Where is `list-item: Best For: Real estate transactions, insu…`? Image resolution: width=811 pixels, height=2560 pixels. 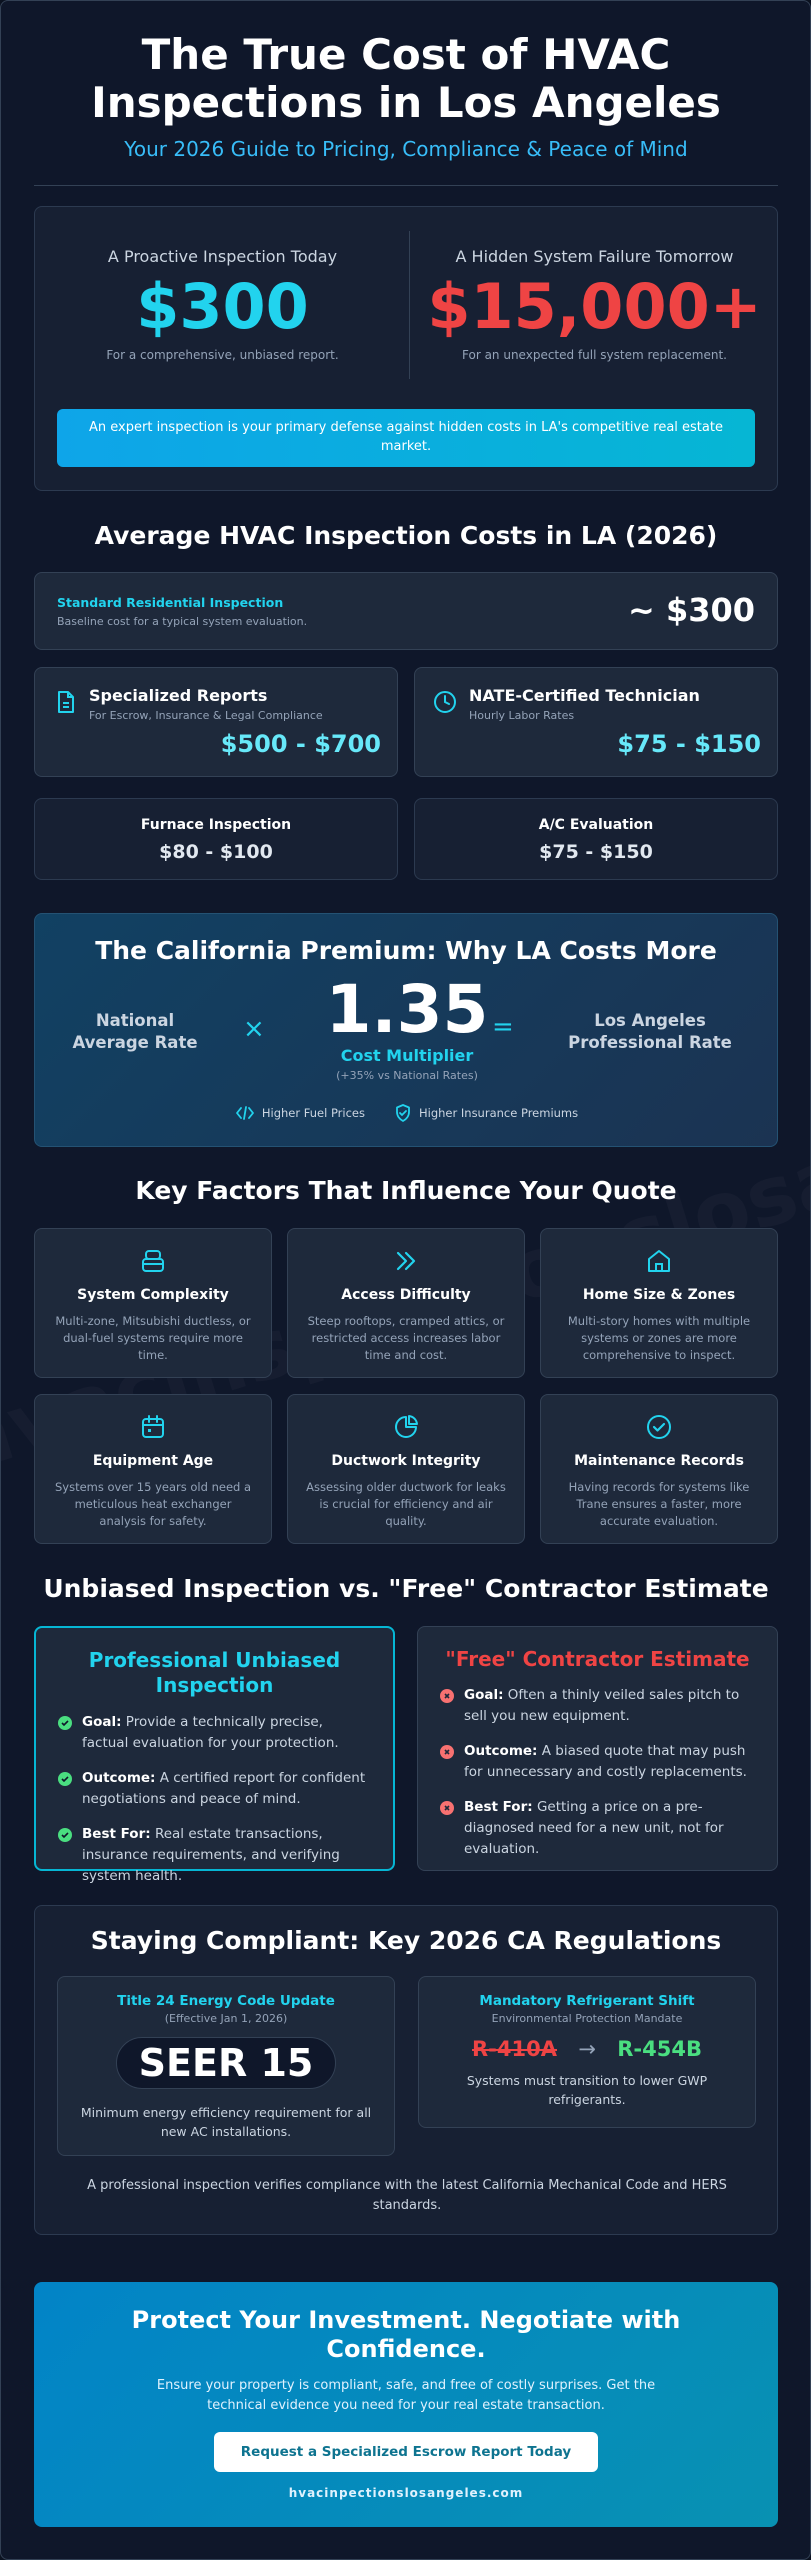
list-item: Best For: Real estate transactions, insu… is located at coordinates (214, 1855).